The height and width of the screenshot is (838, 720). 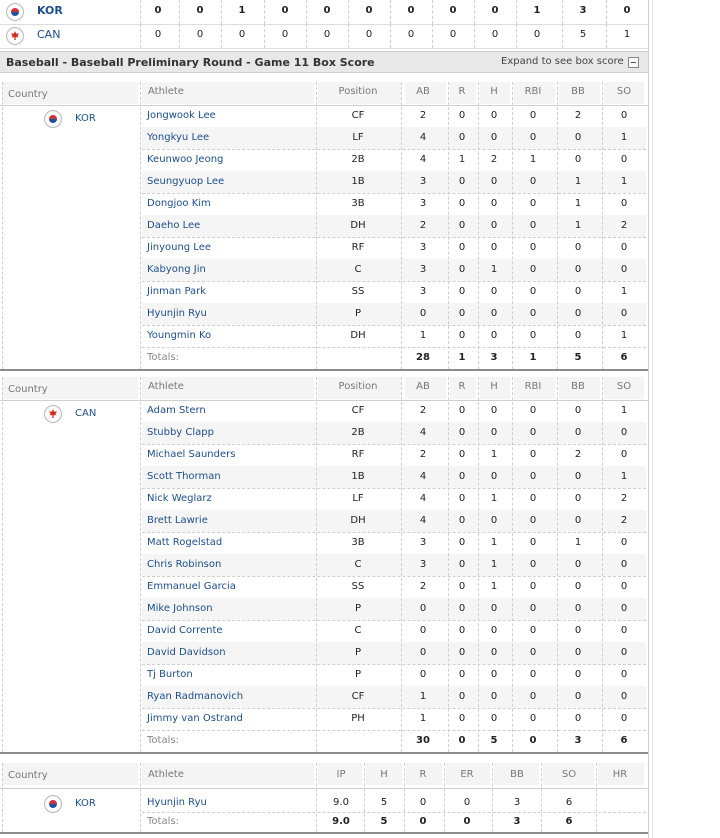 I want to click on athlete-name-link: David Davidson, so click(x=186, y=652).